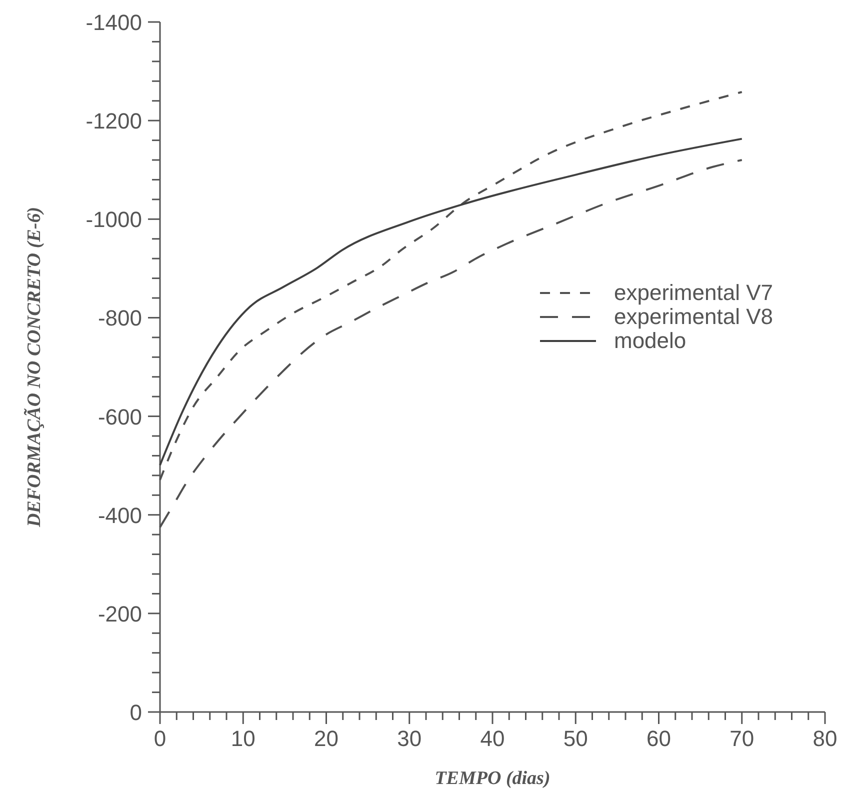 Image resolution: width=855 pixels, height=798 pixels. What do you see at coordinates (825, 738) in the screenshot?
I see `x-tick-label: 80` at bounding box center [825, 738].